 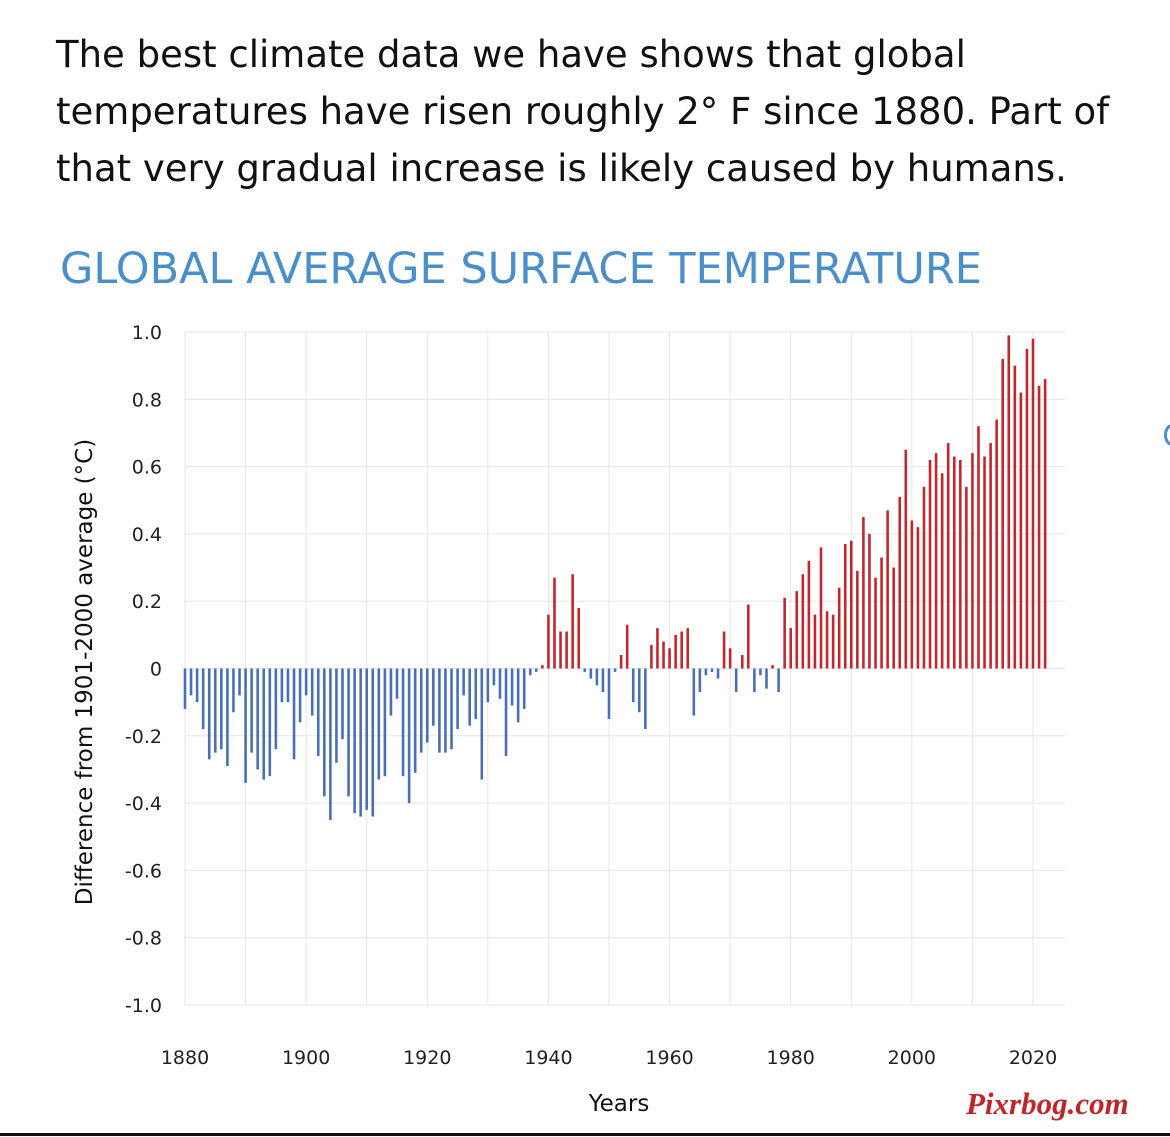 What do you see at coordinates (996, 544) in the screenshot?
I see `bar-2014` at bounding box center [996, 544].